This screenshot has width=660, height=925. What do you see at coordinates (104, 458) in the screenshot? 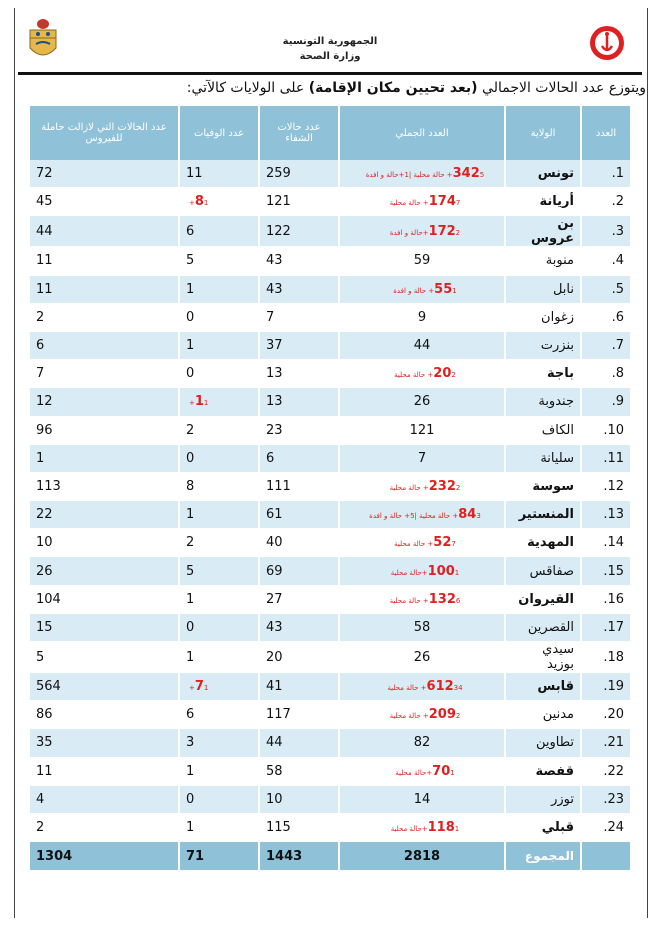
I see `row-active: 1` at bounding box center [104, 458].